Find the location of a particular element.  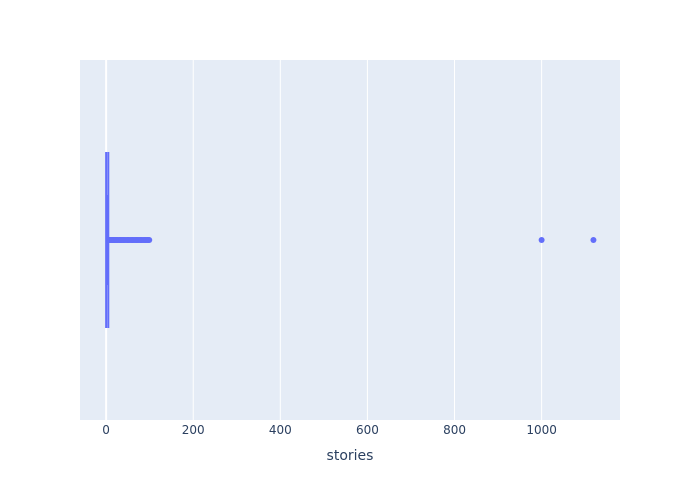

x-axis-ticks: 0 200 400 600 800 1000 is located at coordinates (329, 430).